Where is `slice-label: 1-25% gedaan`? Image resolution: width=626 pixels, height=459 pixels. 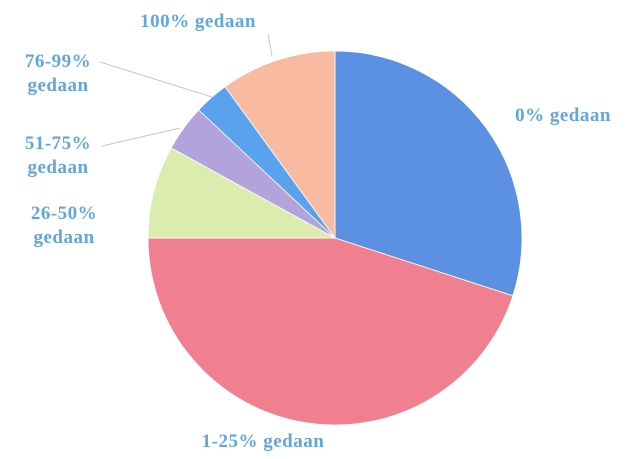
slice-label: 1-25% gedaan is located at coordinates (263, 441).